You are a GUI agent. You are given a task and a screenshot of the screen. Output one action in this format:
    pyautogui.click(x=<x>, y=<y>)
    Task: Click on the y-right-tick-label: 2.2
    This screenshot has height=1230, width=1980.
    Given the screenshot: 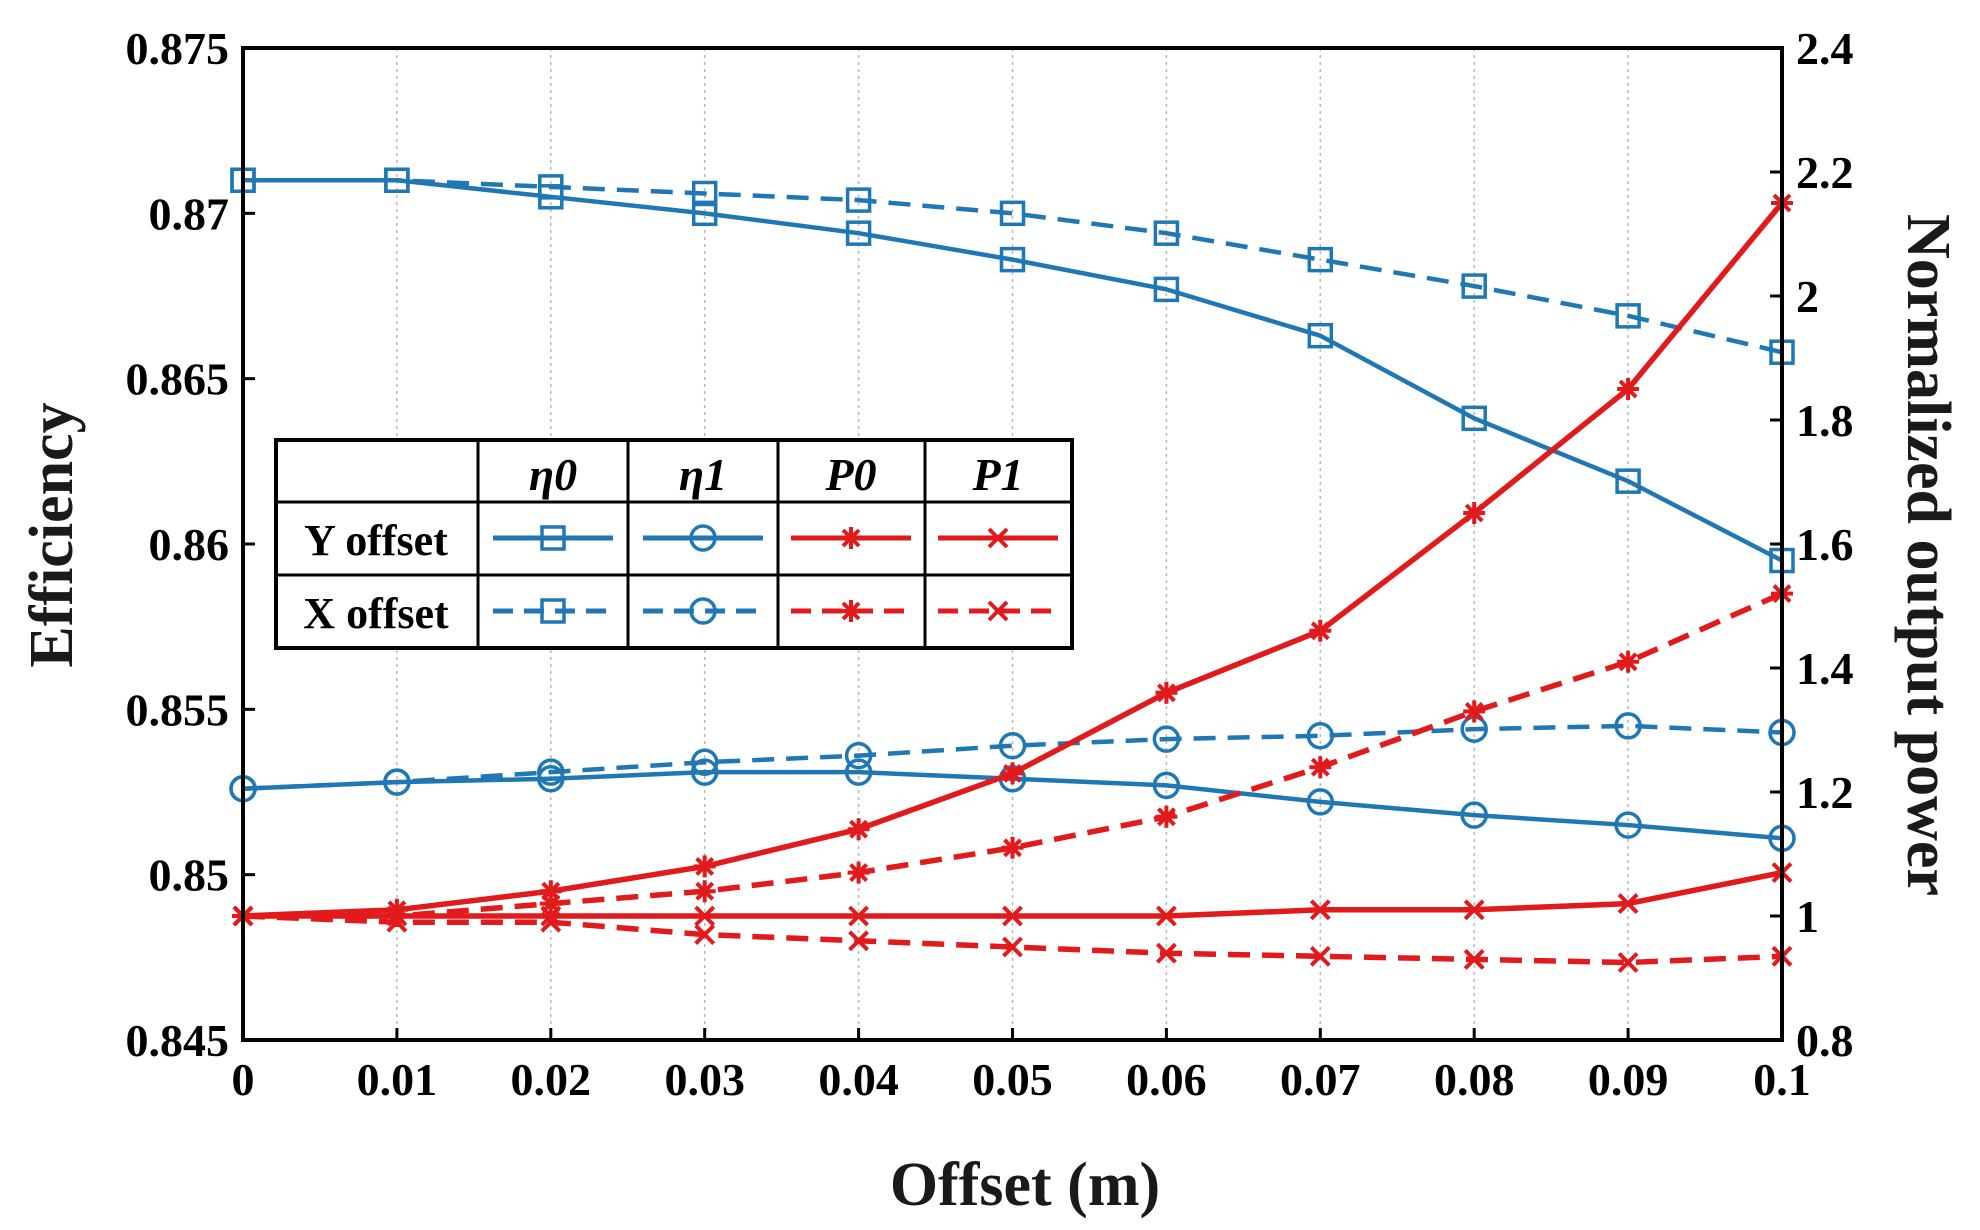 What is the action you would take?
    pyautogui.click(x=1825, y=172)
    